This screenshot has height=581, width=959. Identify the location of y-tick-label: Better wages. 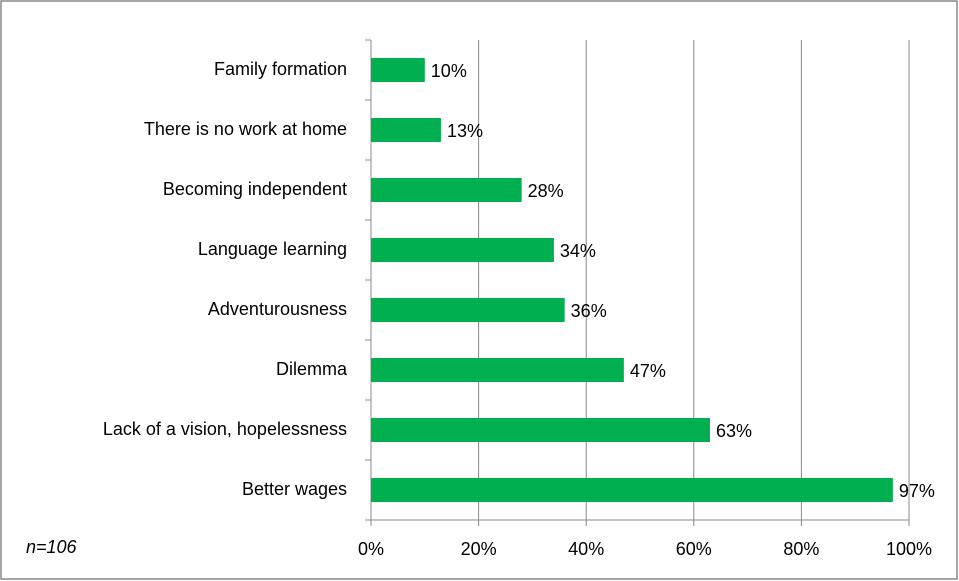
(294, 489).